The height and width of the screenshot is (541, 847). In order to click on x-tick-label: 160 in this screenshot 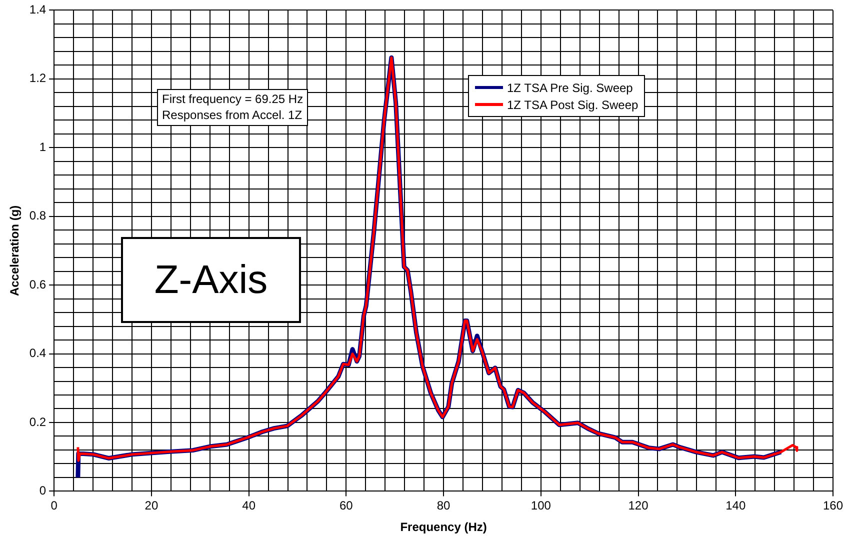, I will do `click(833, 505)`.